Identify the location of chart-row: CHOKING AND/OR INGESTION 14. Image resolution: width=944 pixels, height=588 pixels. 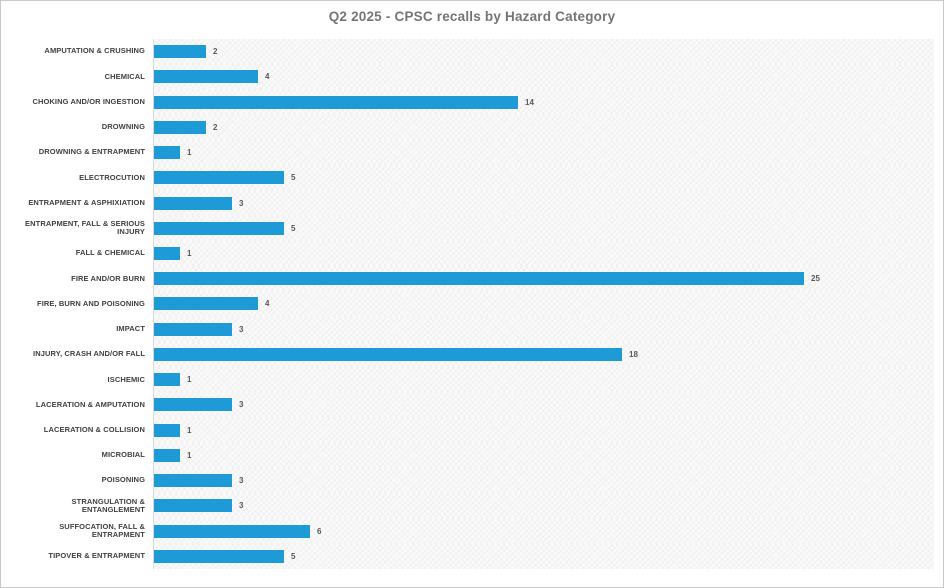
(472, 102).